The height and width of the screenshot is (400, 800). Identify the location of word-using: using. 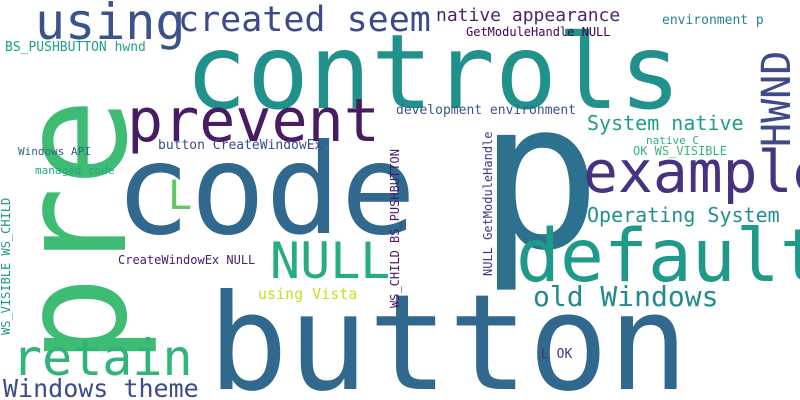
(110, 25).